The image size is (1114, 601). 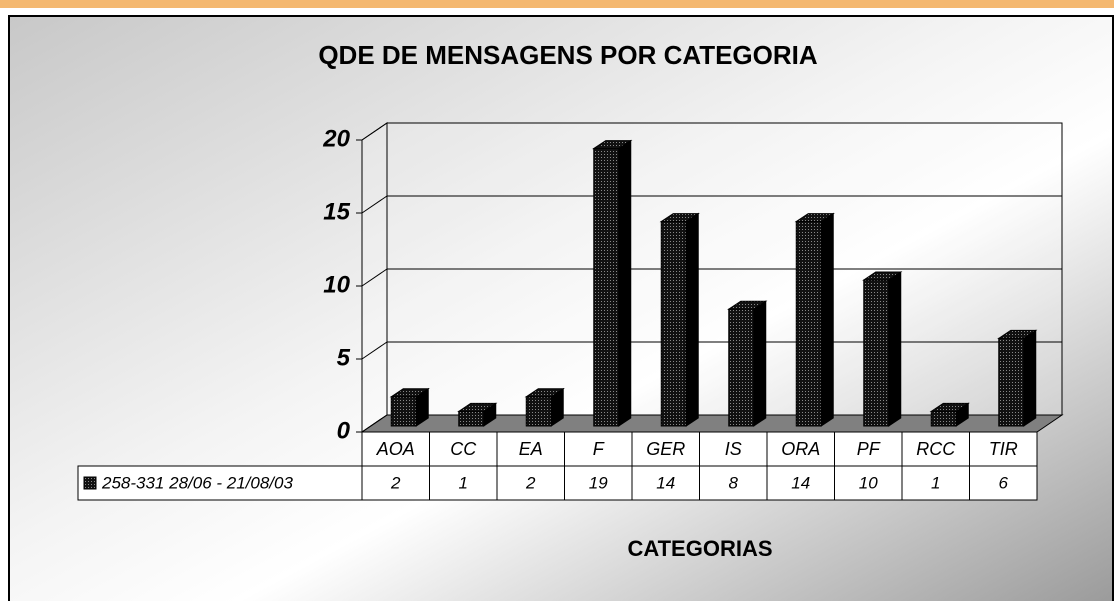 I want to click on x-tick-label: AOA, so click(x=395, y=449).